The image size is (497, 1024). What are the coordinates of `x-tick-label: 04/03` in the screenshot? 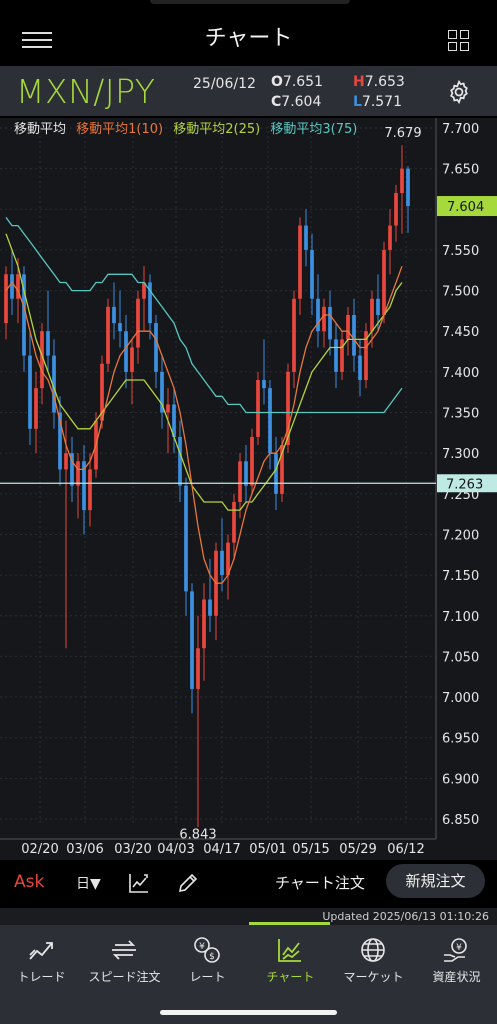 It's located at (175, 849).